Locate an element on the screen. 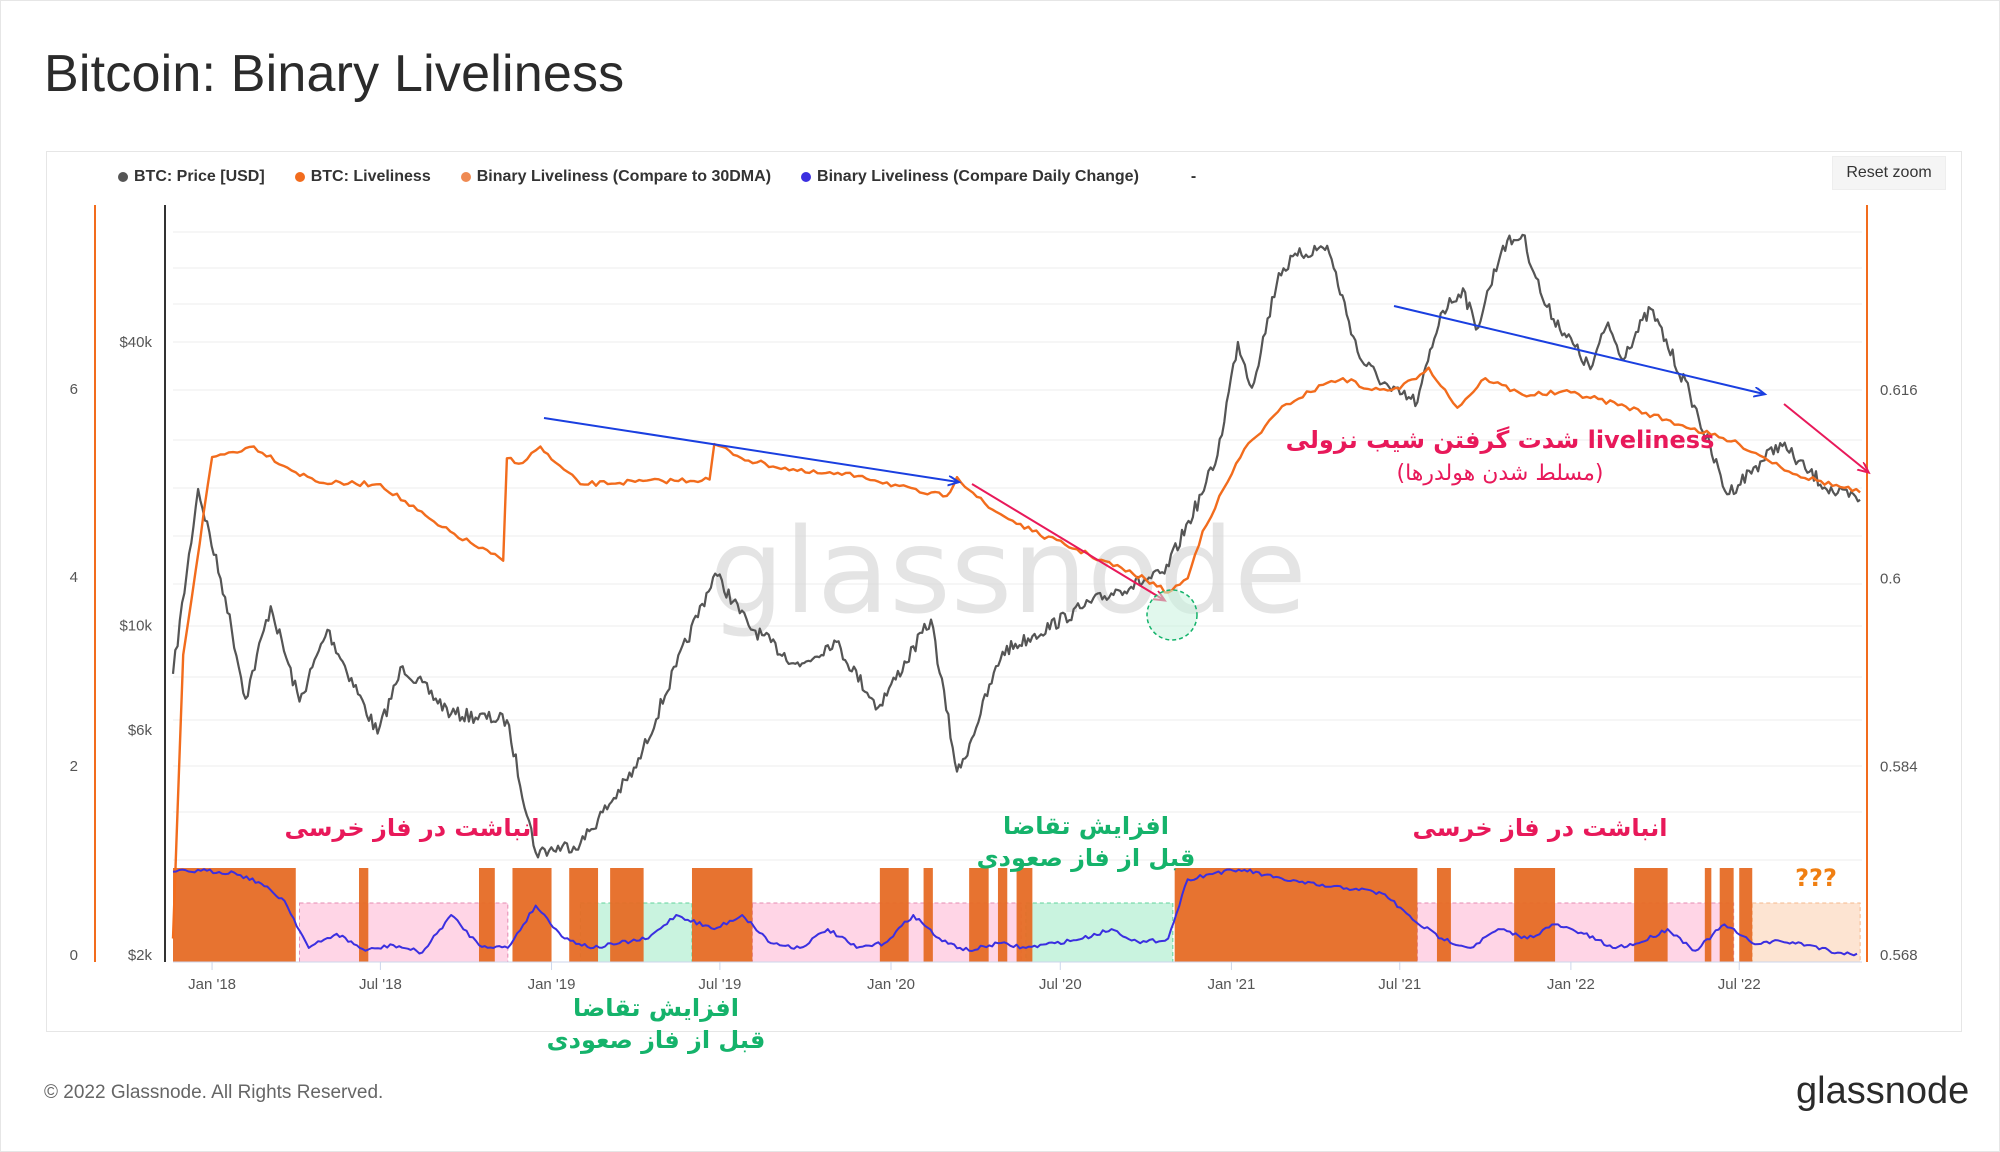 The image size is (2000, 1152). annotation-demand-1-line1: افزایش تقاضا is located at coordinates (1086, 826).